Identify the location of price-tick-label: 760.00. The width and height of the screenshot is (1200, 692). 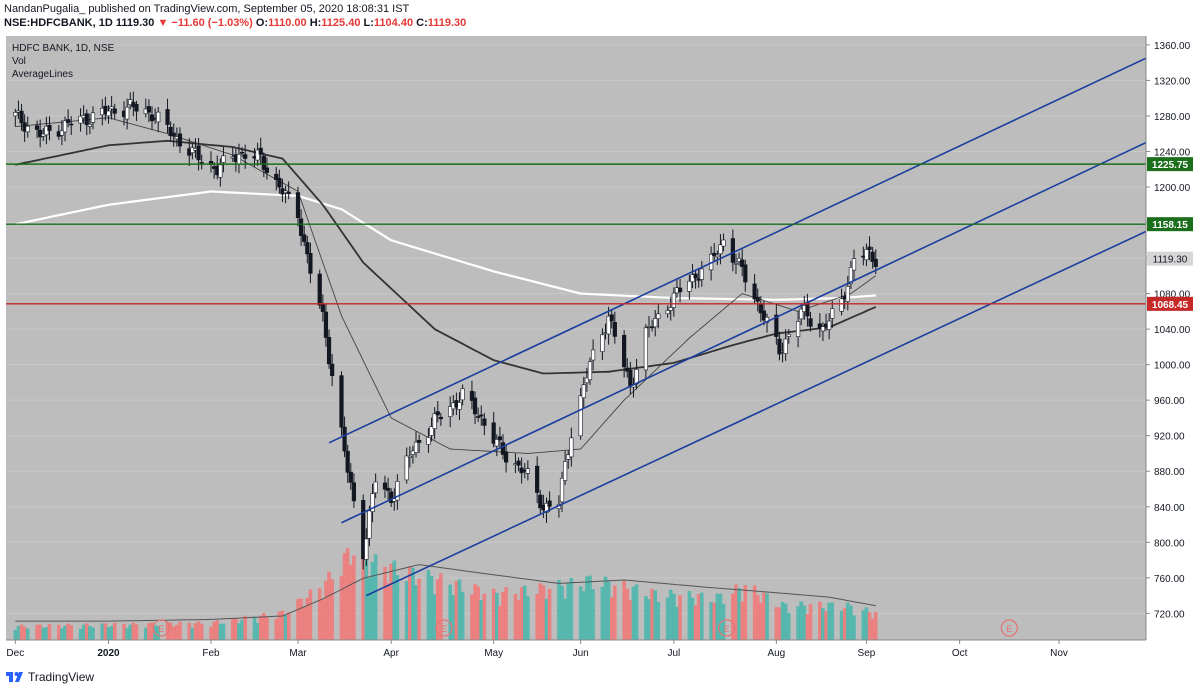
(1169, 579).